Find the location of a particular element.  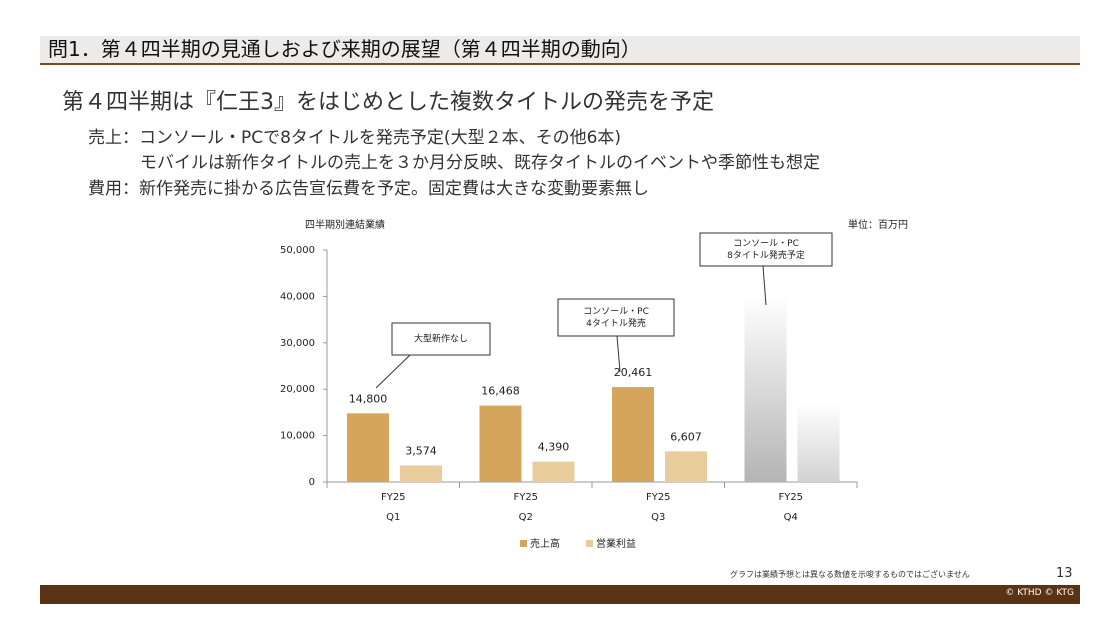

value-label: 20,461 is located at coordinates (633, 372).